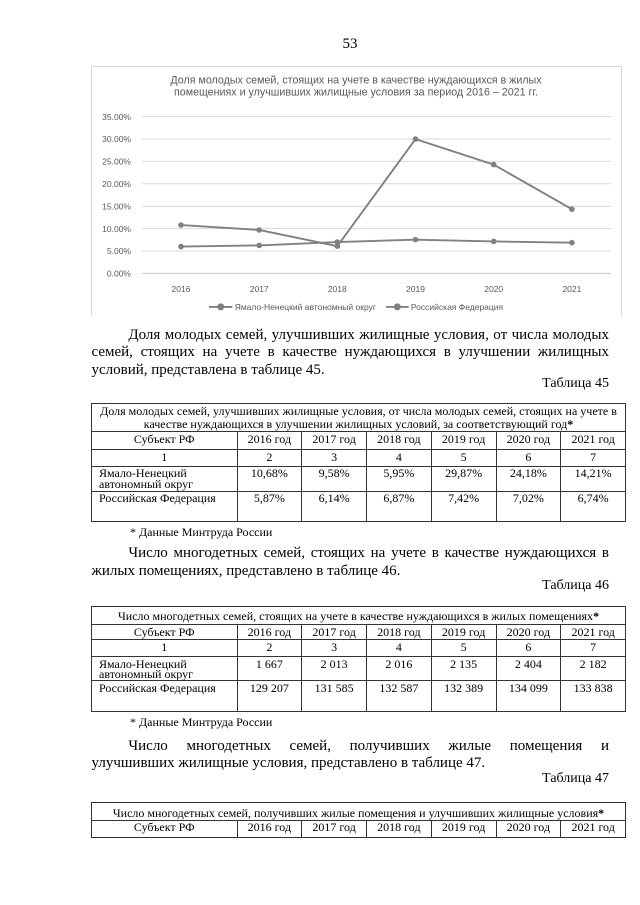 The image size is (640, 905). Describe the element at coordinates (116, 117) in the screenshot. I see `svg-text: 35.00%` at that location.